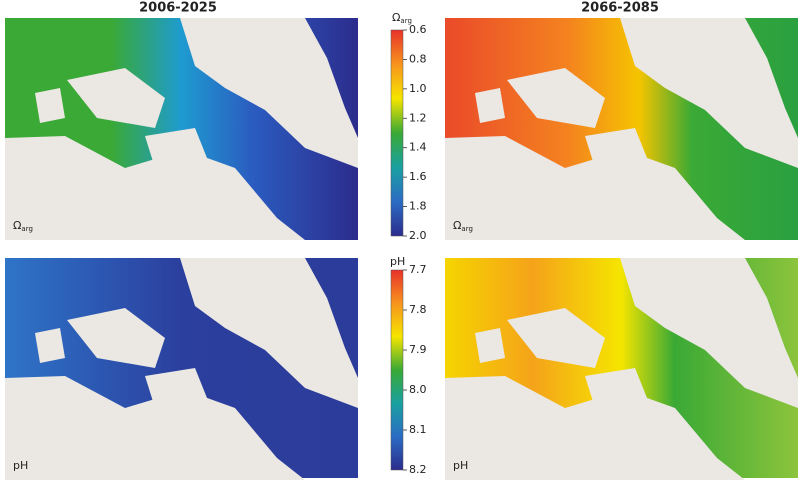 Image resolution: width=800 pixels, height=480 pixels. I want to click on colorbar-tick-label: 1.0, so click(418, 88).